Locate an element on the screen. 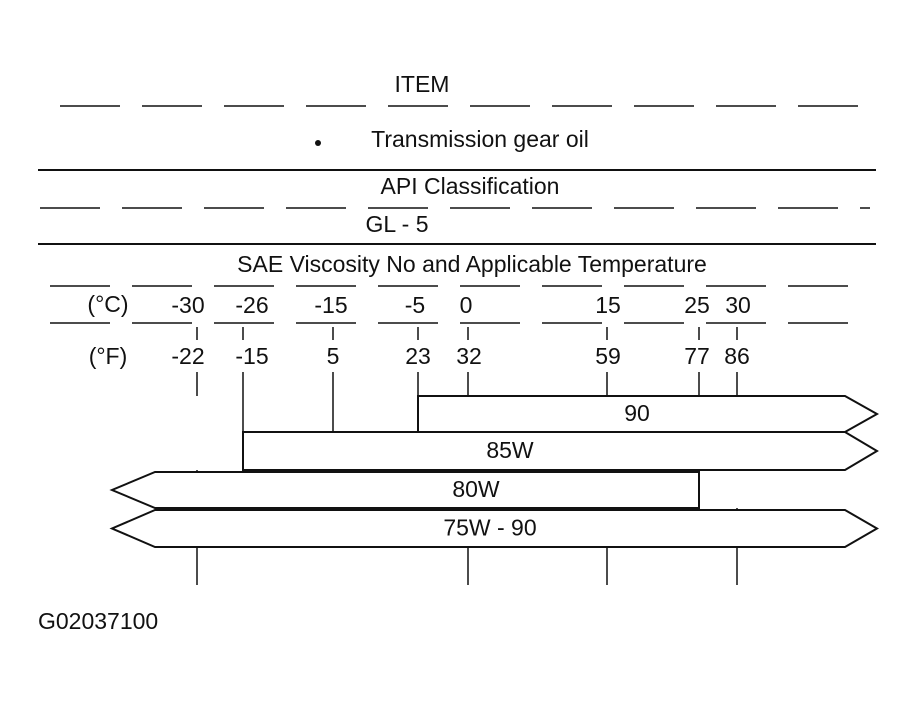  item-text: Transmission gear oil is located at coordinates (480, 139).